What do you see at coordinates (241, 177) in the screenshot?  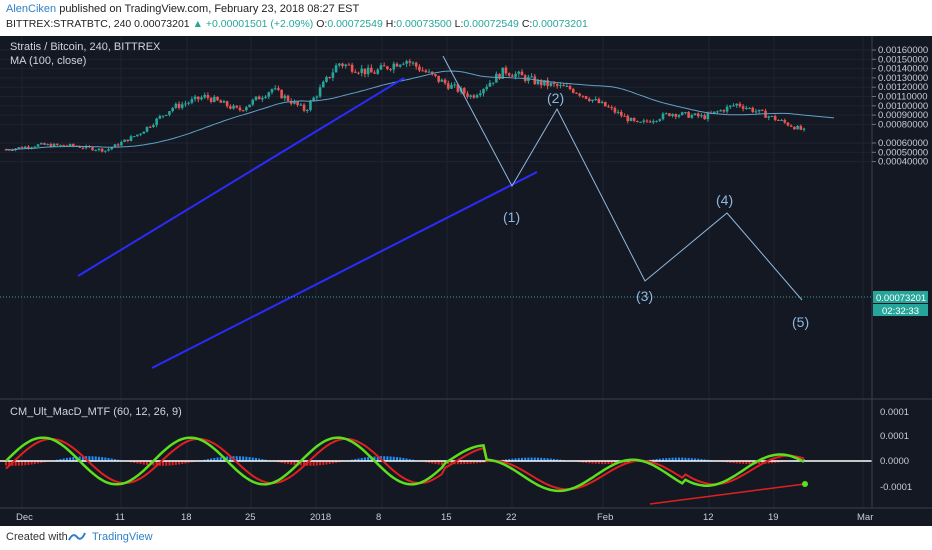 I see `channel-upper-line` at bounding box center [241, 177].